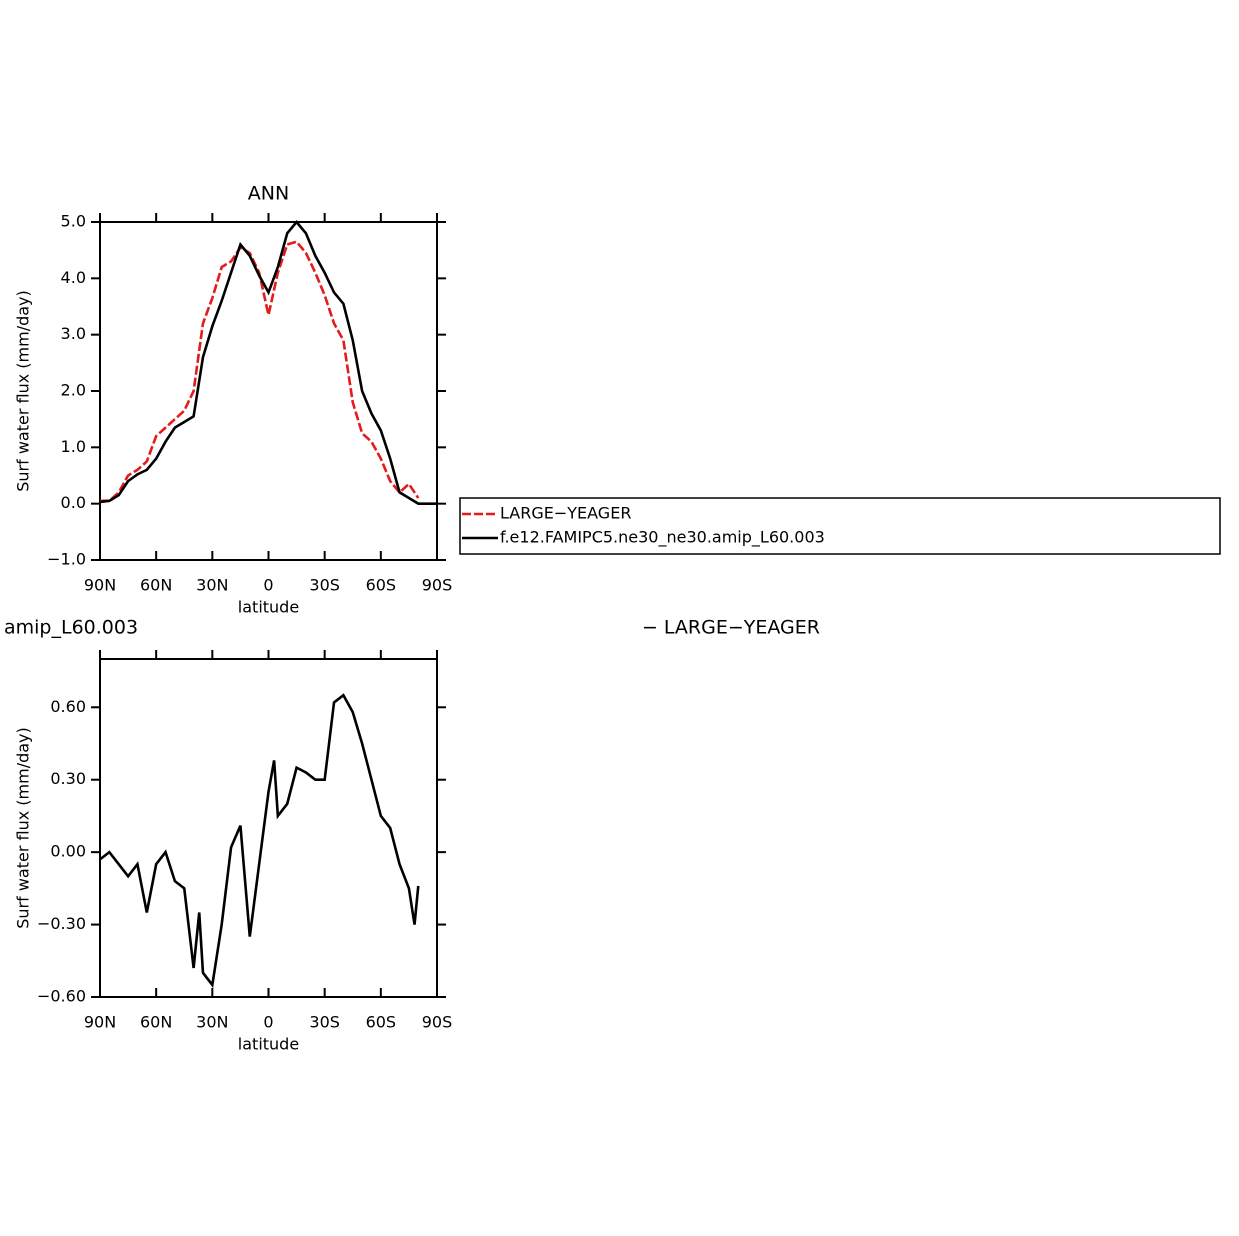 The image size is (1239, 1236). I want to click on legend-label: f.e12.FAMIPC5.ne30_ne30.amip_L60.003, so click(662, 538).